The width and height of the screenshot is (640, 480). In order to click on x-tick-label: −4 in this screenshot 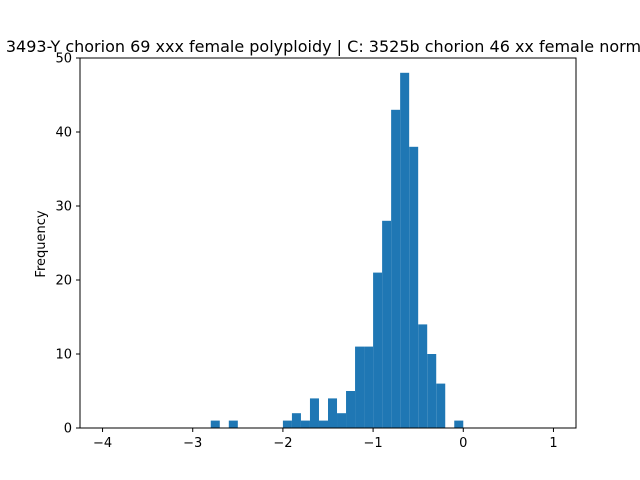, I will do `click(102, 443)`.